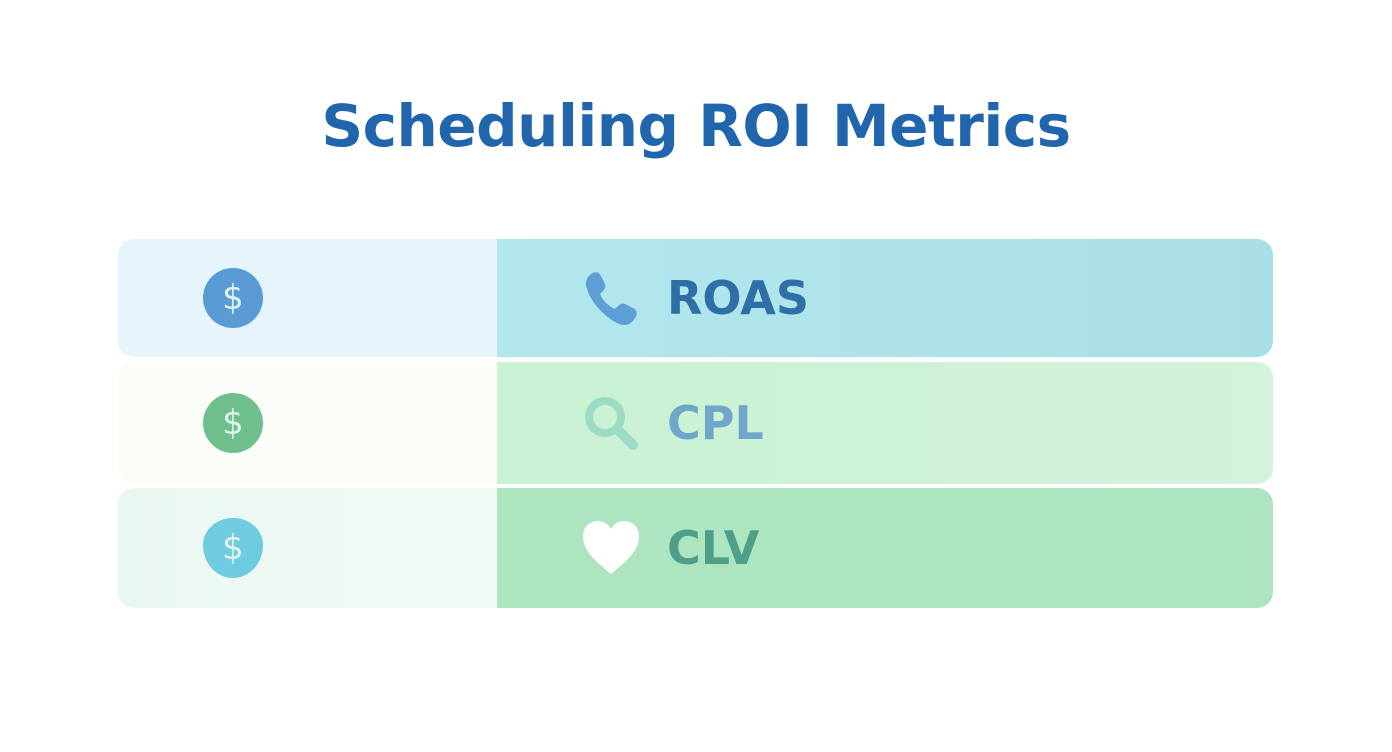 This screenshot has height=752, width=1392. Describe the element at coordinates (715, 423) in the screenshot. I see `metric-label: CPL` at that location.